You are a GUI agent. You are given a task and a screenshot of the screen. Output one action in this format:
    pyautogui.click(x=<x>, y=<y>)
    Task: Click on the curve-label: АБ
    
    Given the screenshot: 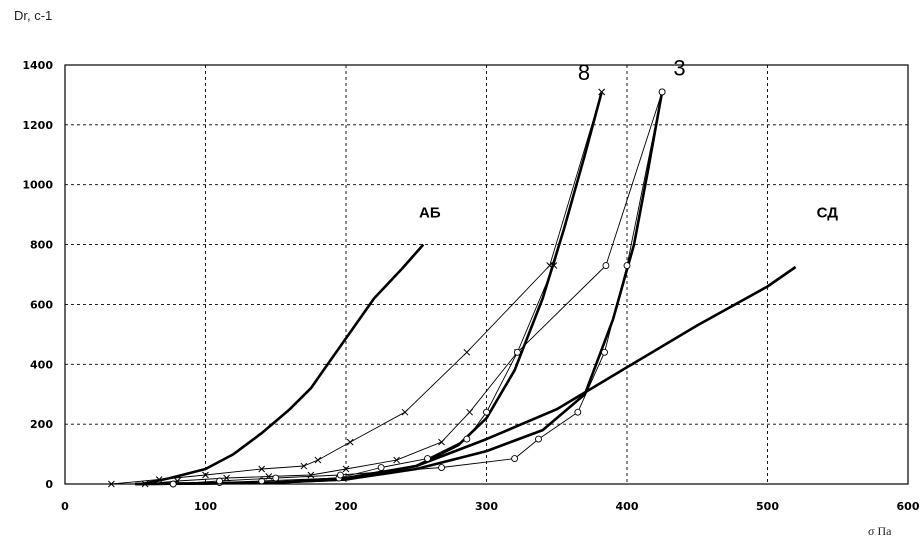 What is the action you would take?
    pyautogui.click(x=430, y=213)
    